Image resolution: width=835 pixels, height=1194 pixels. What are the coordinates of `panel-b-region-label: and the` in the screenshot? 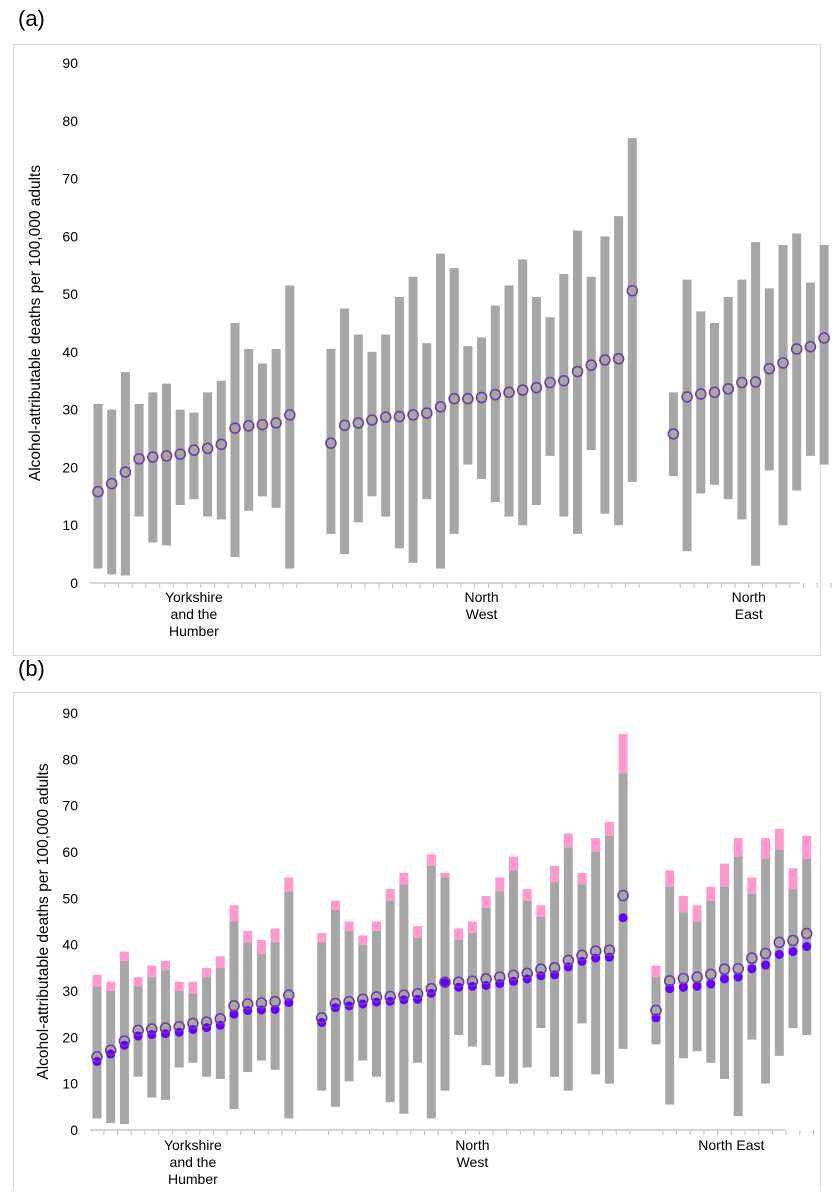 It's located at (193, 1162).